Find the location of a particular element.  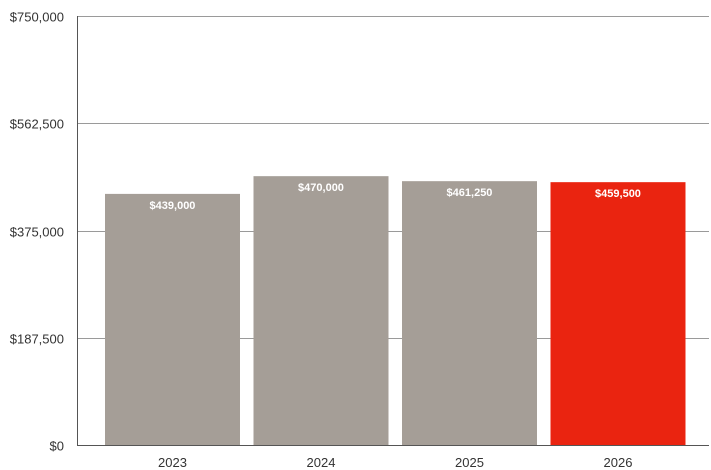

y-axis-ticks: $0 $187,500 $375,000 $562,500 $750,000 is located at coordinates (37, 232).